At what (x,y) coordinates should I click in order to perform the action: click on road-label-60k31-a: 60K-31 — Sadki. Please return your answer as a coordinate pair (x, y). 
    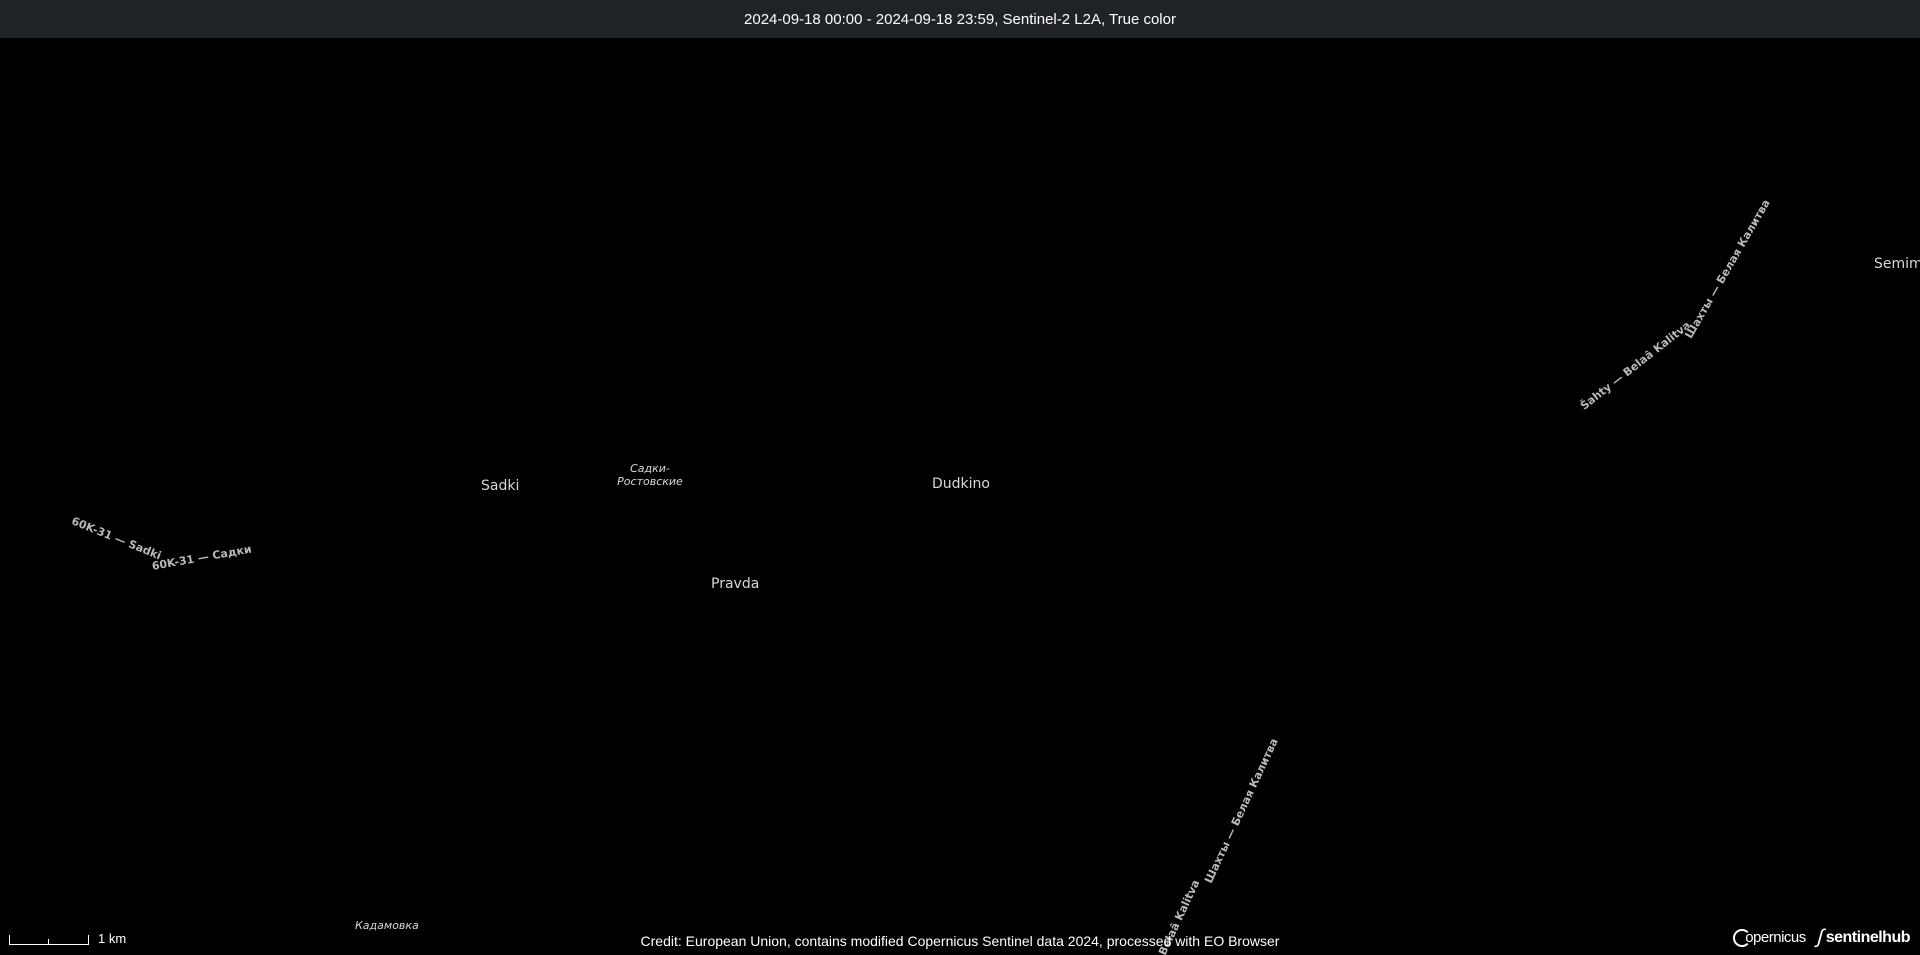
    Looking at the image, I should click on (116, 538).